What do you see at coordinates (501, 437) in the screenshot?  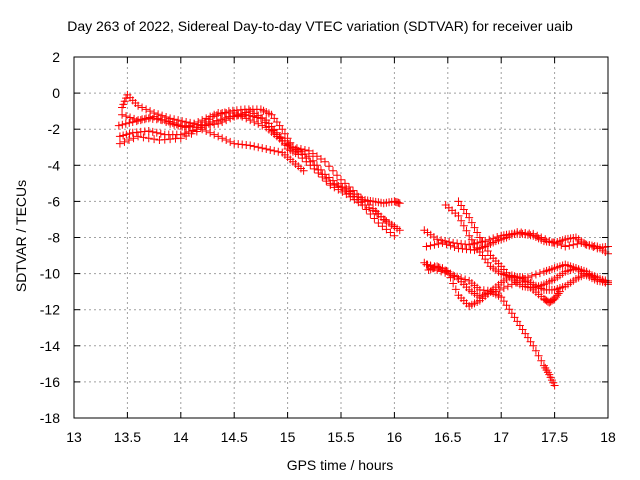 I see `x-tick-label: 17` at bounding box center [501, 437].